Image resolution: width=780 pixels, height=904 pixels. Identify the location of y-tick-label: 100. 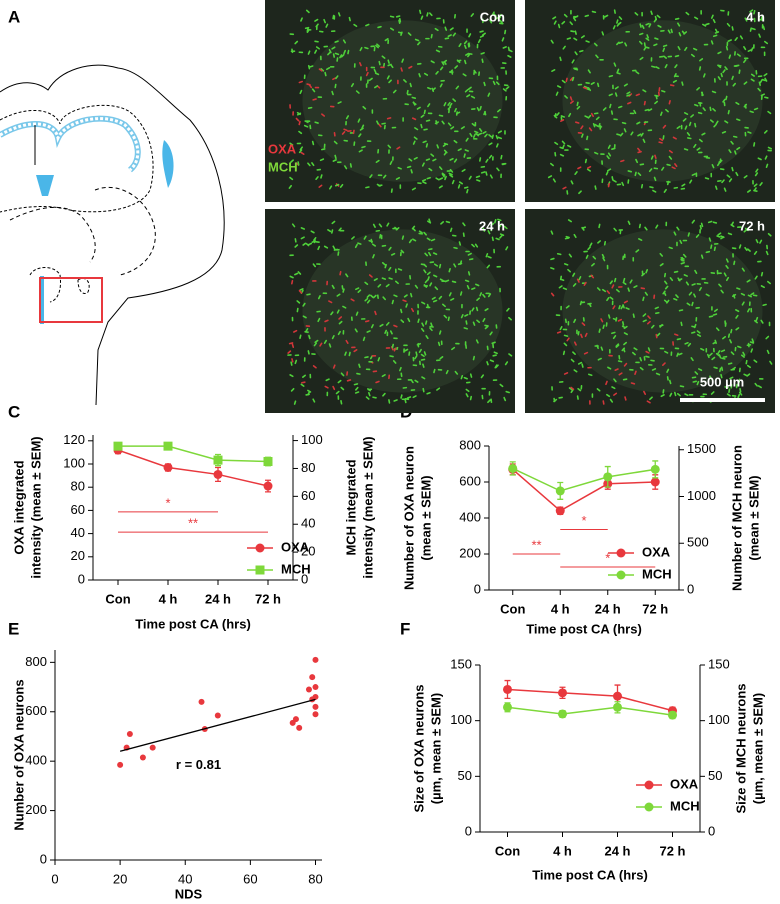
(461, 719).